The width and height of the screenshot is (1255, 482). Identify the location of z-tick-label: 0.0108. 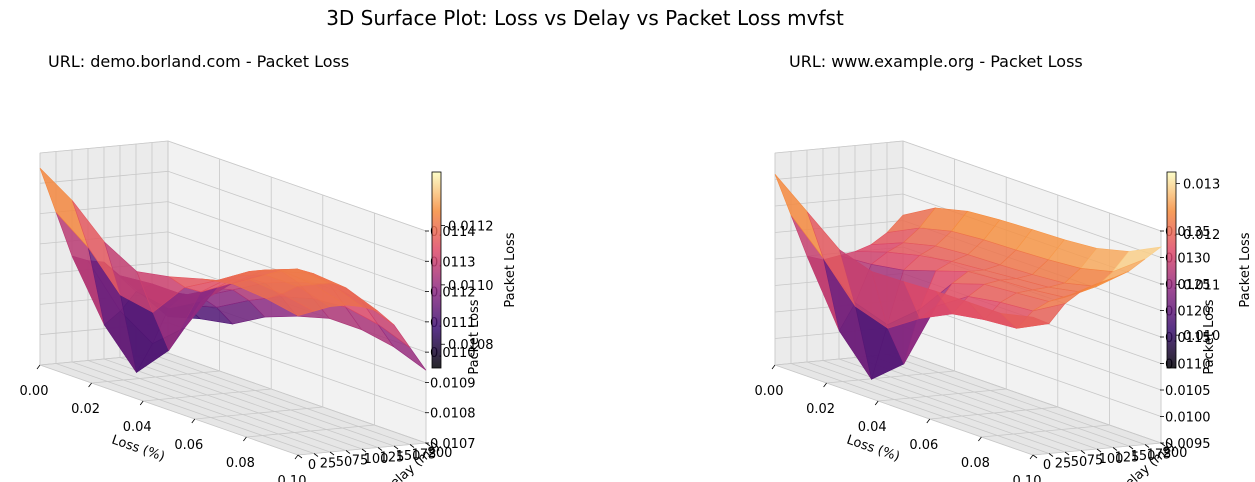
(453, 414).